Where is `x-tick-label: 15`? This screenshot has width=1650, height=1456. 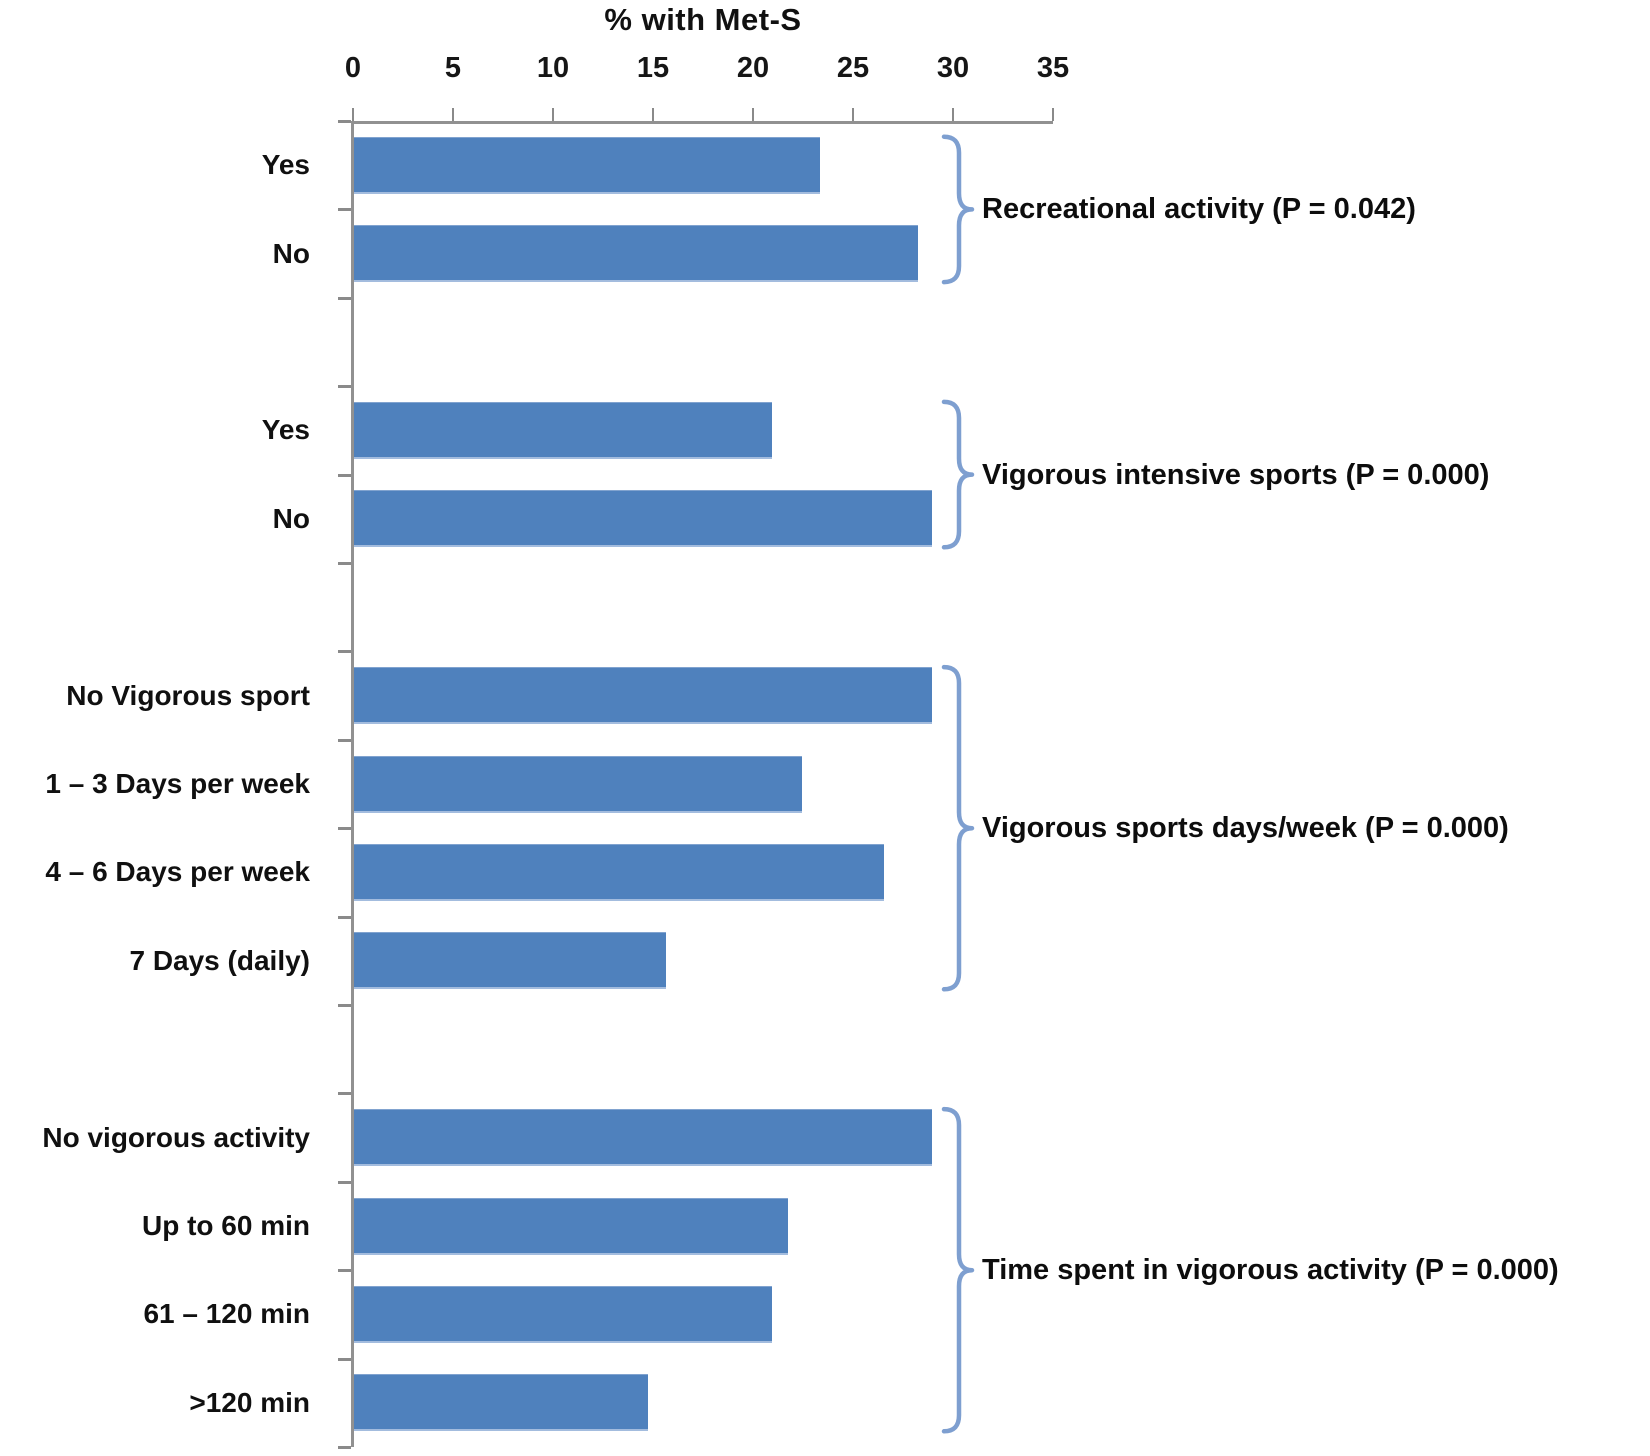
x-tick-label: 15 is located at coordinates (653, 68).